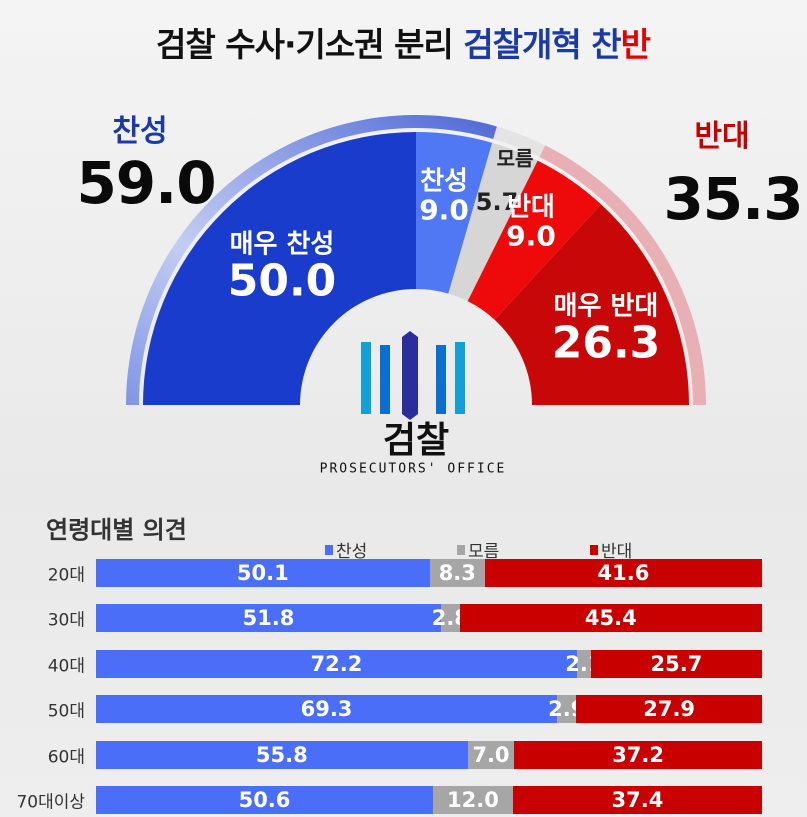 The height and width of the screenshot is (817, 807). I want to click on bar-value-label: 55.8, so click(281, 755).